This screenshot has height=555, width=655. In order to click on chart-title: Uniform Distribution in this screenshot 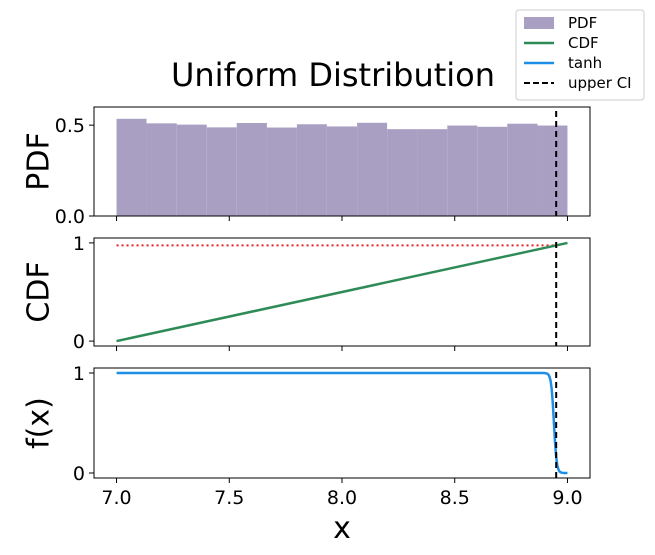, I will do `click(333, 75)`.